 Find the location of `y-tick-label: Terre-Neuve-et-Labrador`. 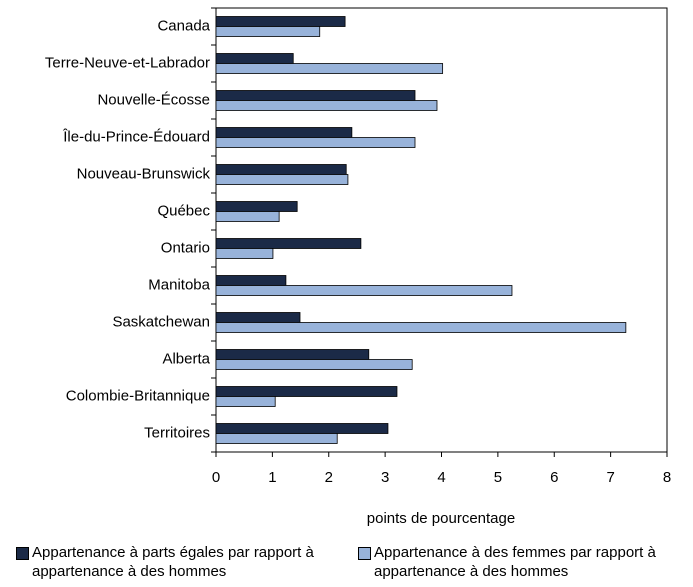

y-tick-label: Terre-Neuve-et-Labrador is located at coordinates (127, 62).